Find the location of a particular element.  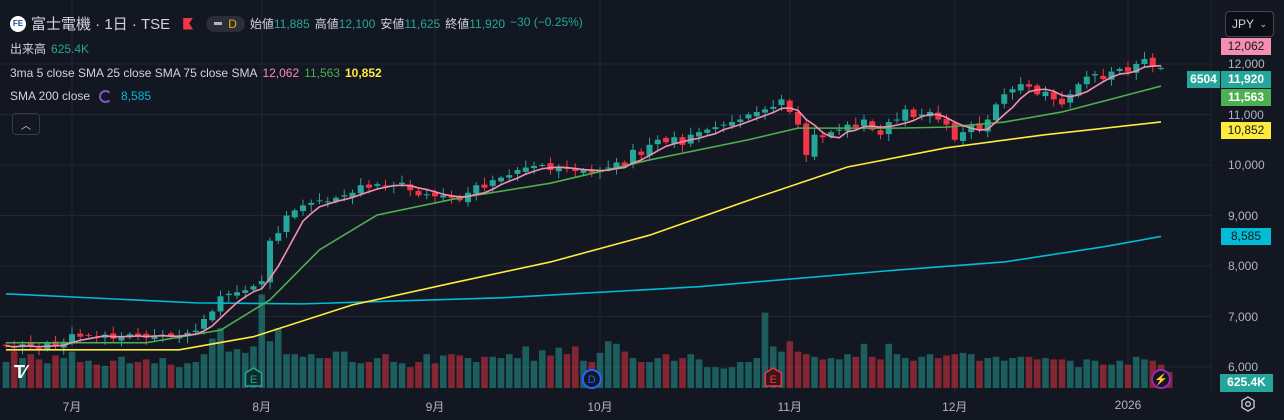

event-label: E is located at coordinates (253, 380).